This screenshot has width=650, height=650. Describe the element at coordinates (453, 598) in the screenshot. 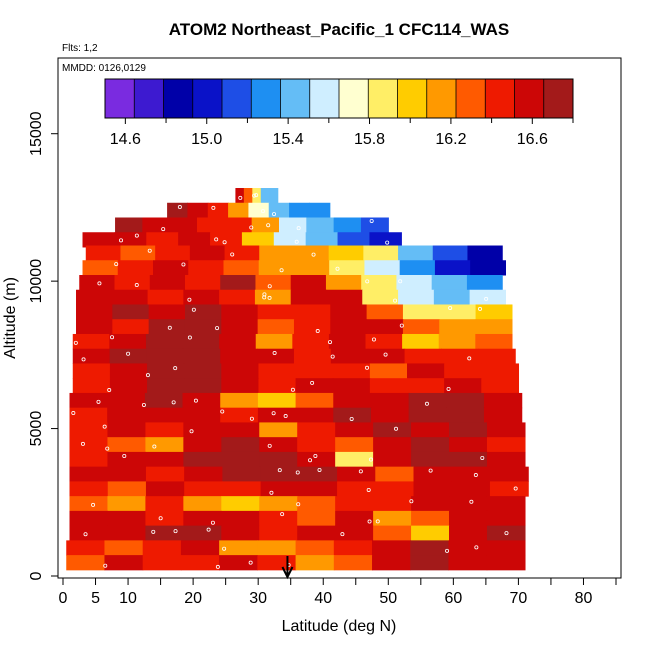

I see `x-tick-label: 60` at that location.